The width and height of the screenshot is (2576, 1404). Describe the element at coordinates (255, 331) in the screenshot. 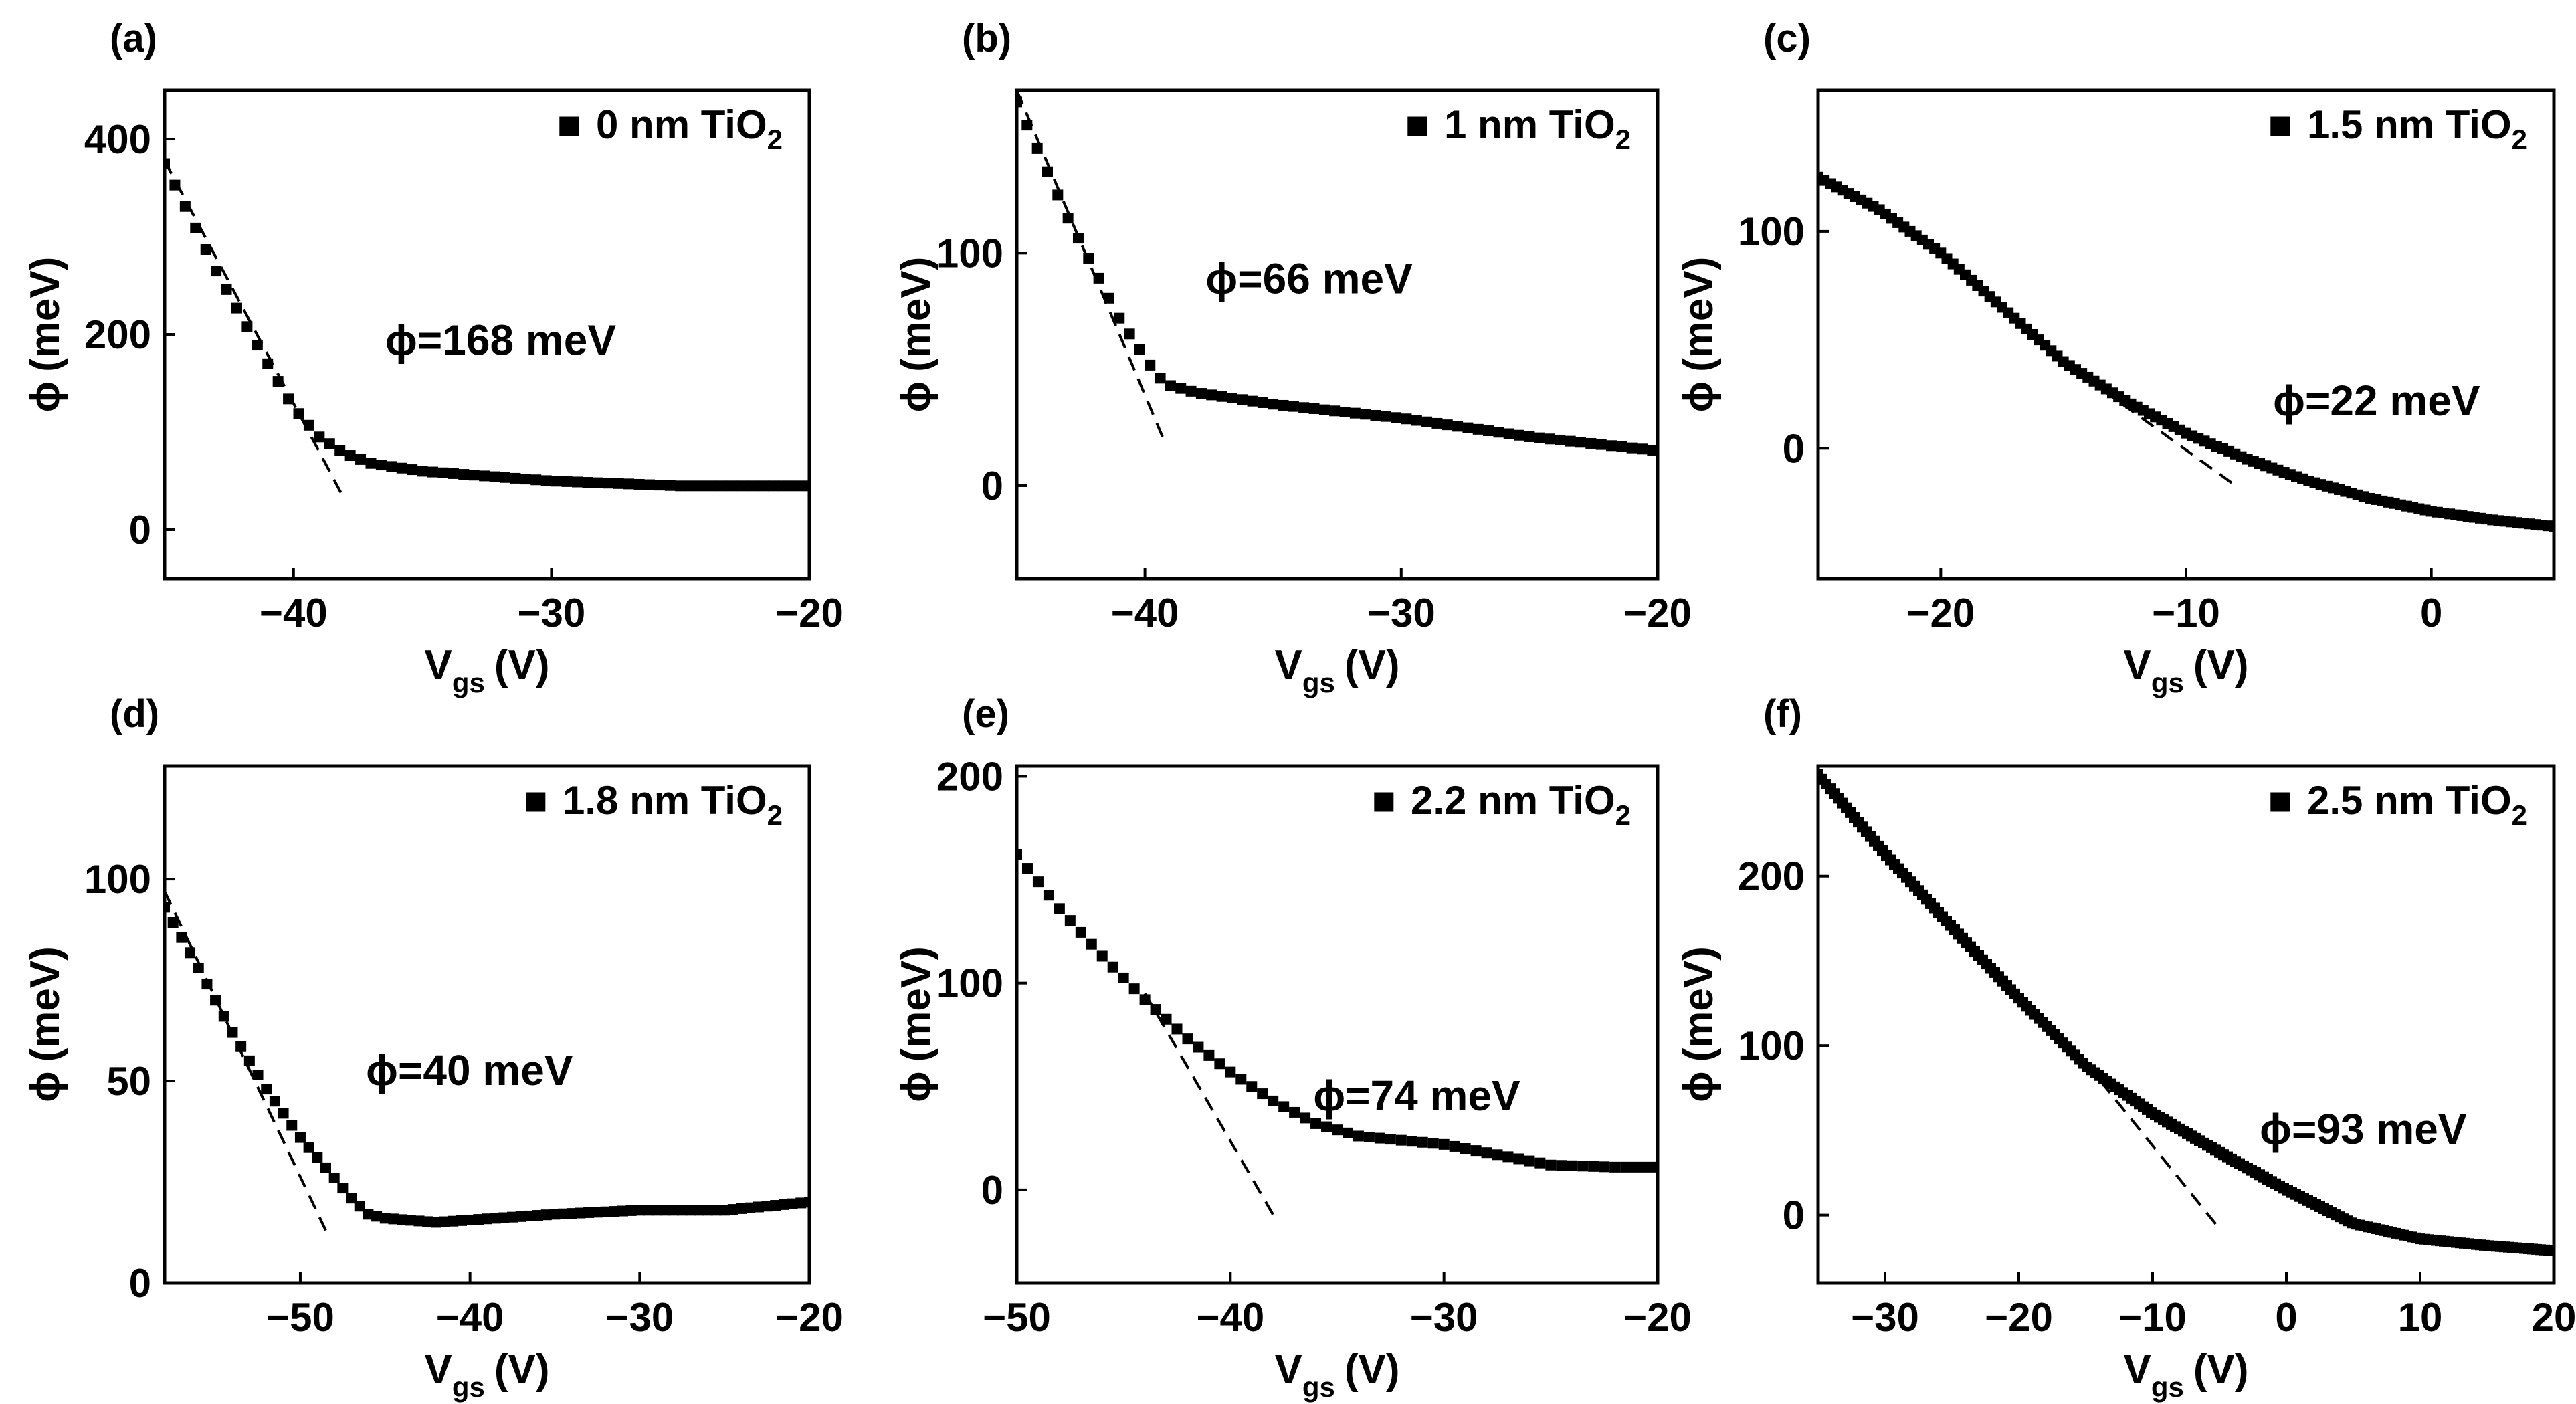

I see `fit-line` at that location.